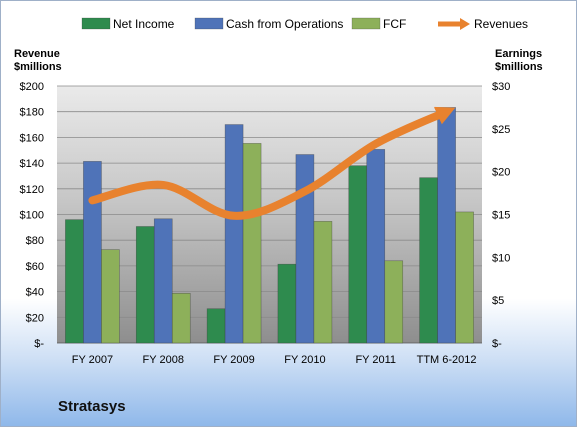 This screenshot has height=427, width=577. I want to click on left-axis-title-line1: Revenue, so click(37, 54).